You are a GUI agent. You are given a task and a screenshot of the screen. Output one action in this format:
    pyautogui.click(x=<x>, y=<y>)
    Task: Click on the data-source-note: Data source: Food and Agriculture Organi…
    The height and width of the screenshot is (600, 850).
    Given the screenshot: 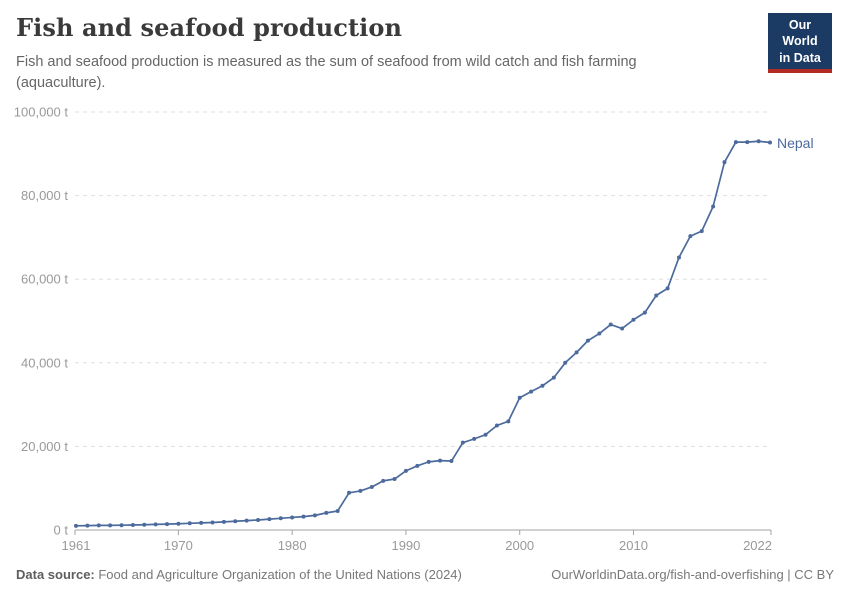 What is the action you would take?
    pyautogui.click(x=239, y=574)
    